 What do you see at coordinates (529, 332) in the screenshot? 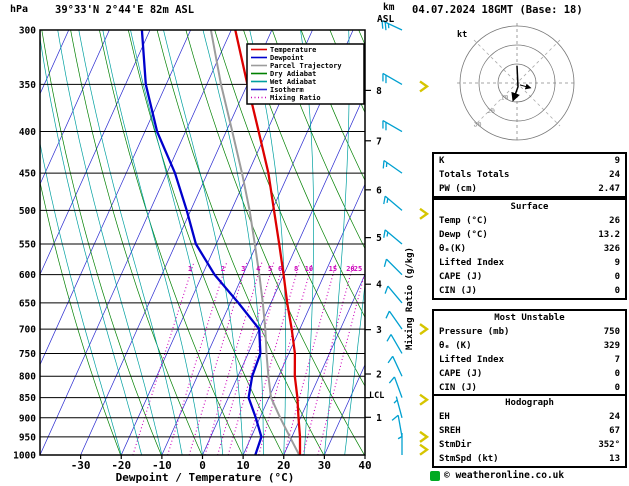
I see `stat-row: Pressure (mb) 750` at bounding box center [529, 332].